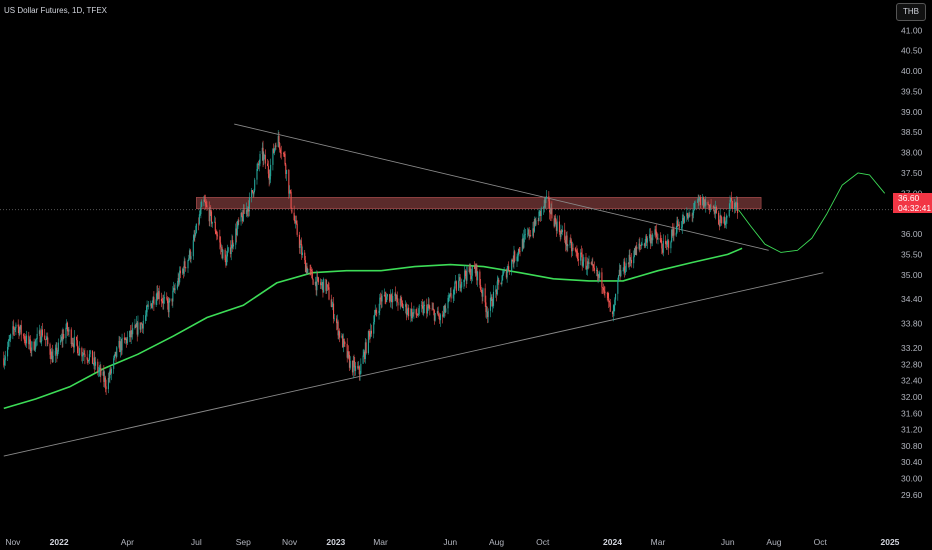 The width and height of the screenshot is (932, 550). What do you see at coordinates (890, 542) in the screenshot?
I see `x-tick-label: 2025` at bounding box center [890, 542].